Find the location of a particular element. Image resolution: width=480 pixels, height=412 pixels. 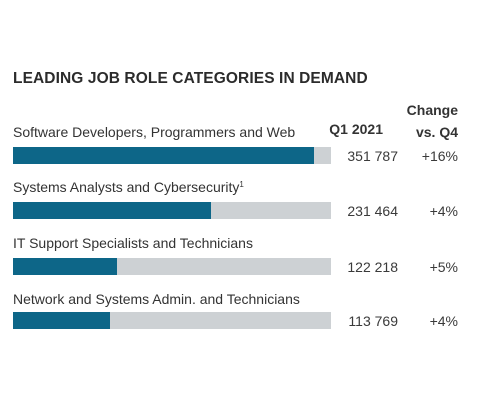

category-label: Systems Analysts and Cybersecurity1 is located at coordinates (128, 187).